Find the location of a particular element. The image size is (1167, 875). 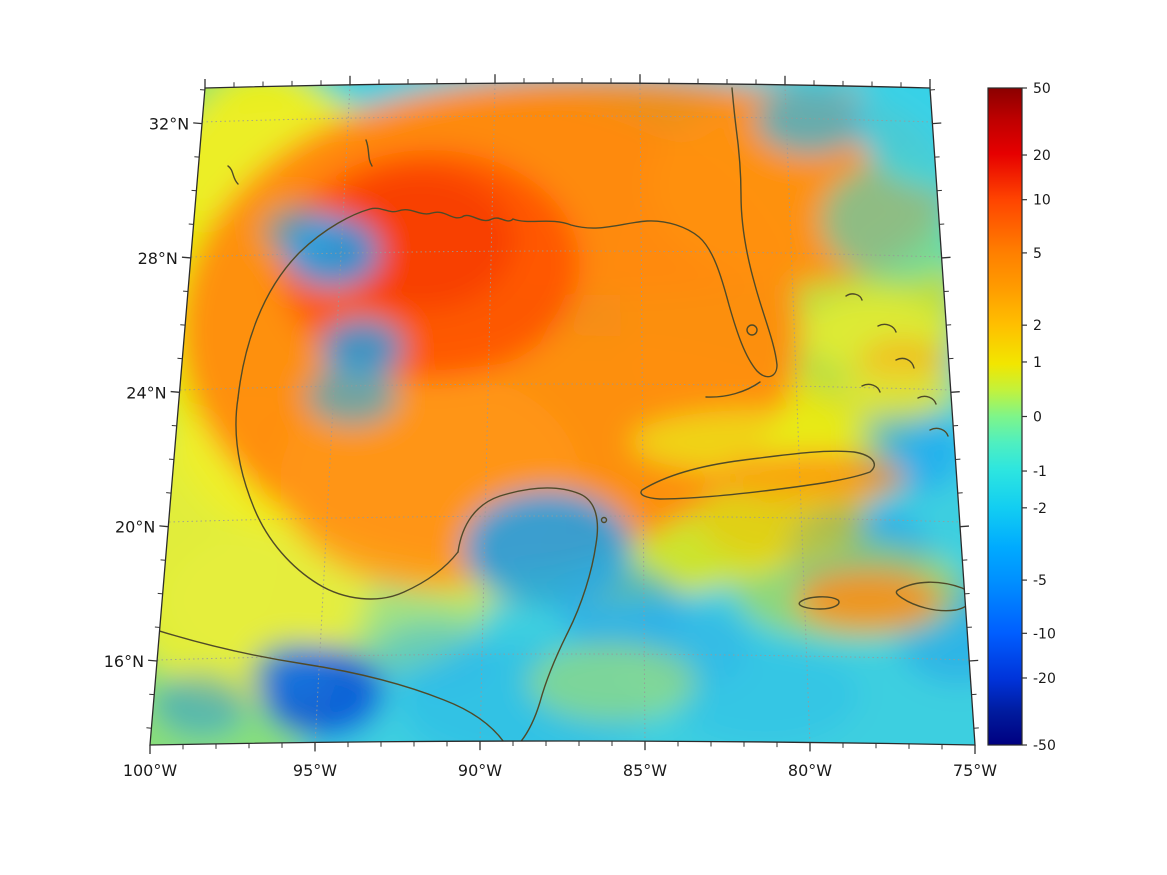

colorbar-tick-label: 20 is located at coordinates (1042, 156).